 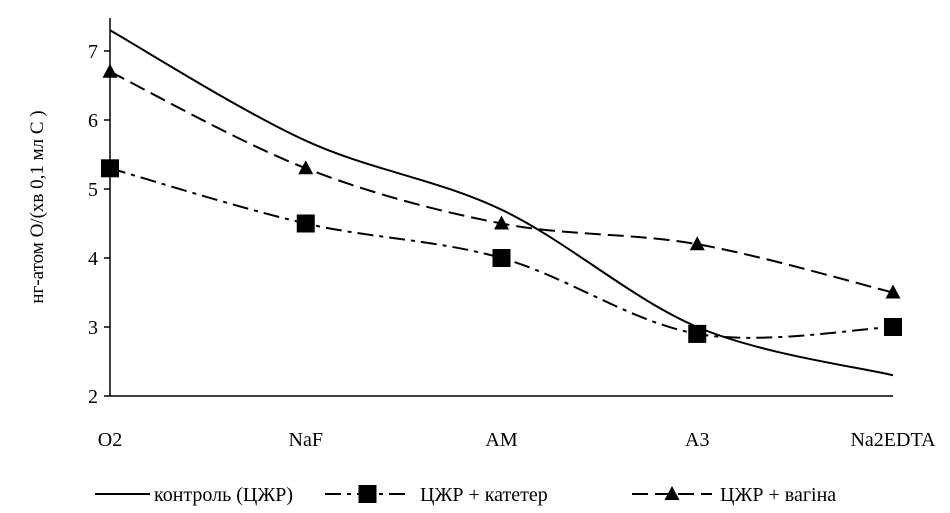 I want to click on x-tick-label: AM, so click(x=501, y=440).